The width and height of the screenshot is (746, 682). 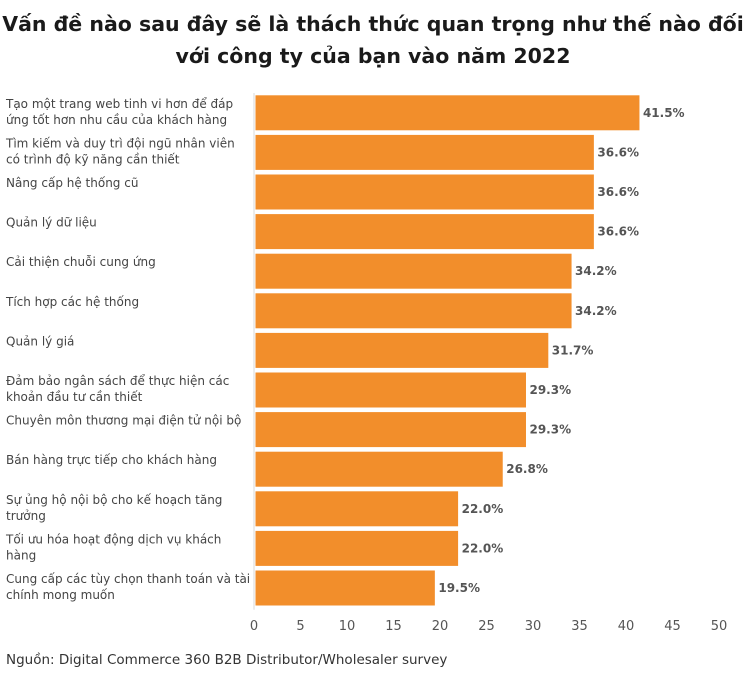 I want to click on category-label-line: Tìm kiếm và duy trì đội ngũ nhân viên, so click(x=120, y=143).